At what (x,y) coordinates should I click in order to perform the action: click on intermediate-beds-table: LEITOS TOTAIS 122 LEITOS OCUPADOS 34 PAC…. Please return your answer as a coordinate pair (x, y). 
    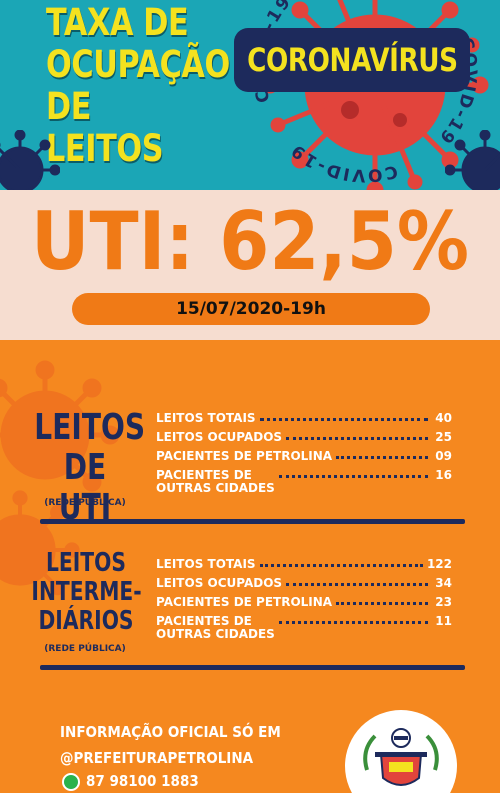
    Looking at the image, I should click on (304, 600).